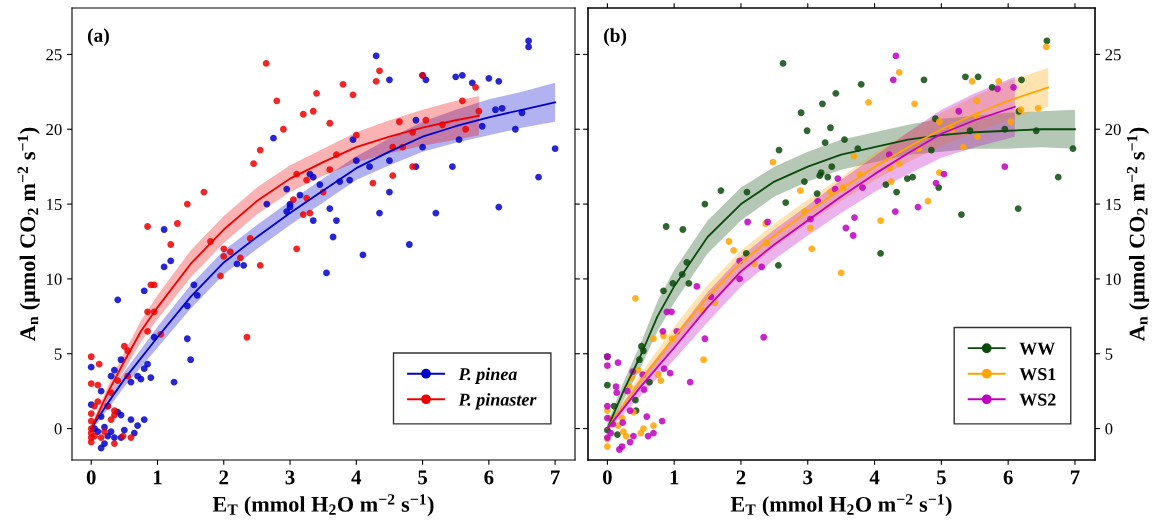 The height and width of the screenshot is (525, 1169). What do you see at coordinates (1113, 129) in the screenshot?
I see `y2-tick-label: 20` at bounding box center [1113, 129].